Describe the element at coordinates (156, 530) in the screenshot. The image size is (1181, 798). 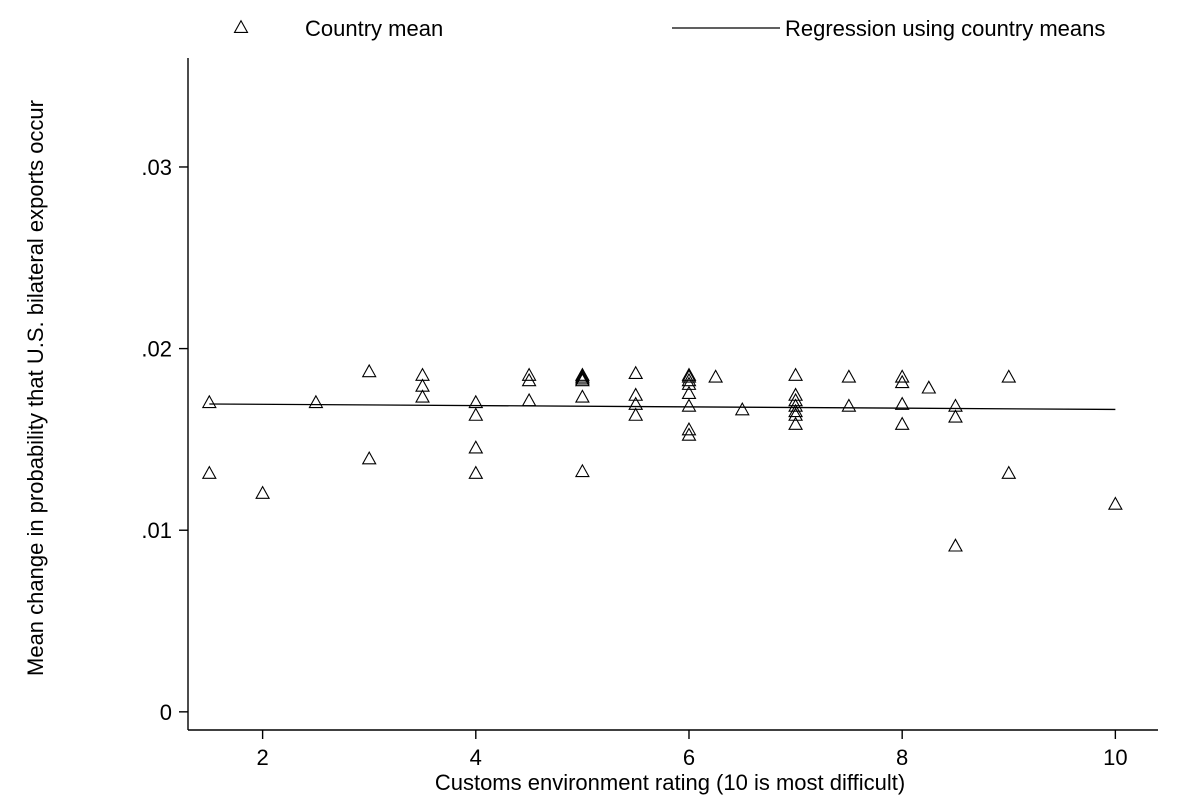
I see `y-tick-label: .01` at that location.